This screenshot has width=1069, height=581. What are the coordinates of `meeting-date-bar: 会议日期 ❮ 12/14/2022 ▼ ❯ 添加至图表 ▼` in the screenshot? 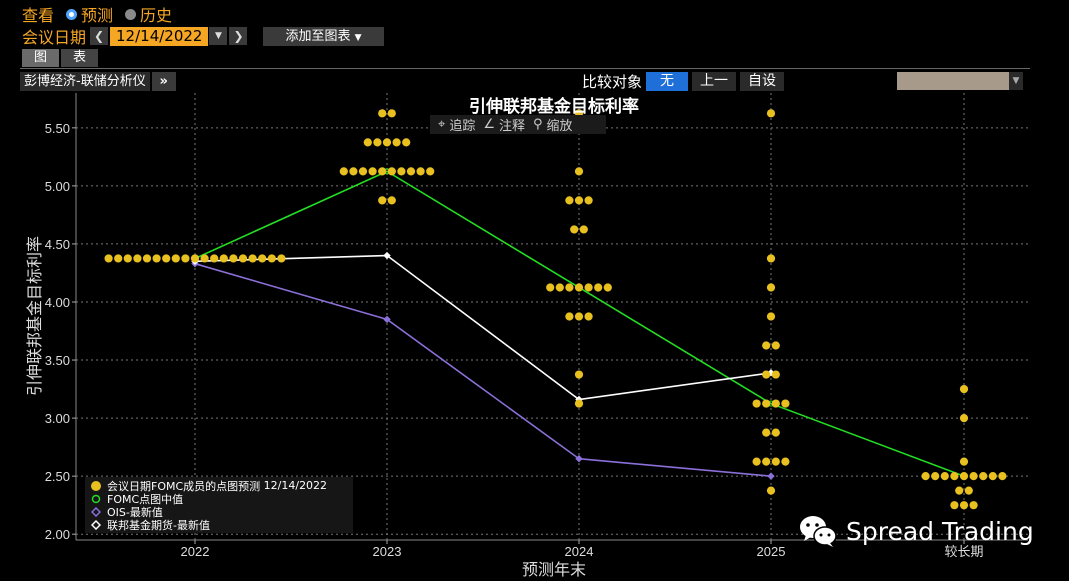 It's located at (203, 36).